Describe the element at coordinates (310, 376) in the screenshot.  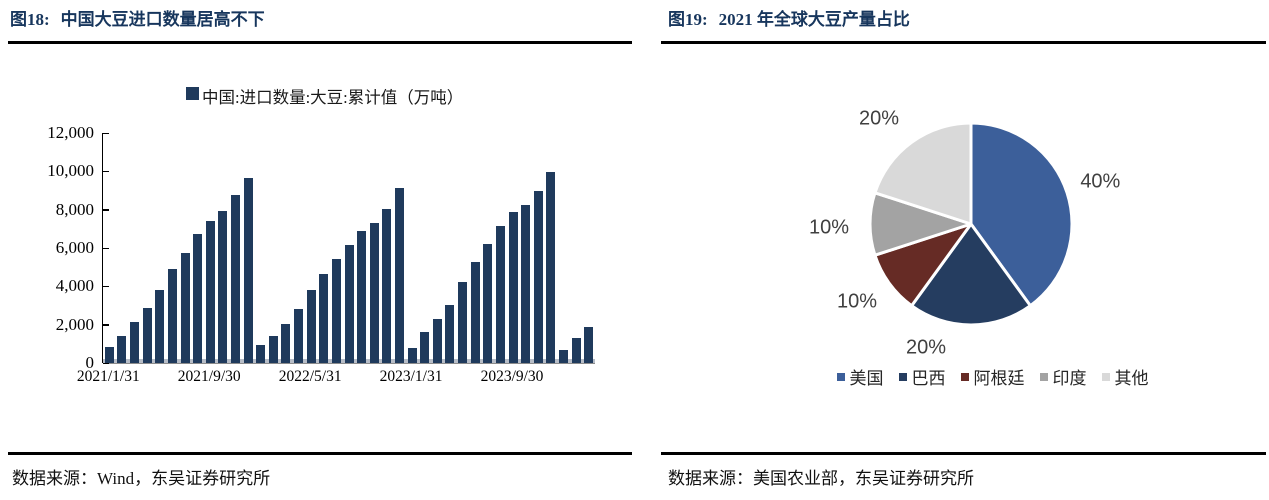
I see `x-axis-label: 2022/5/31` at that location.